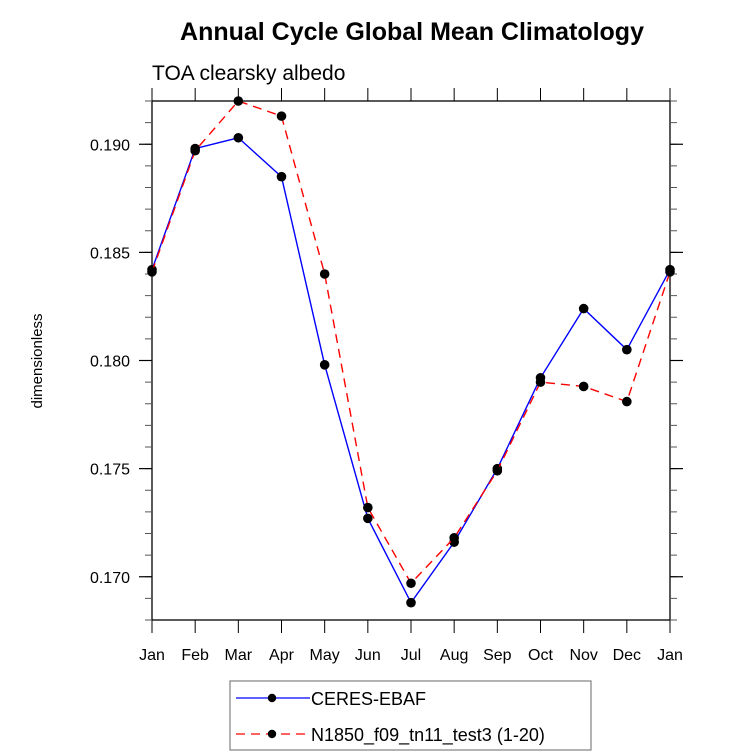 Image resolution: width=733 pixels, height=755 pixels. I want to click on legend-box, so click(410, 715).